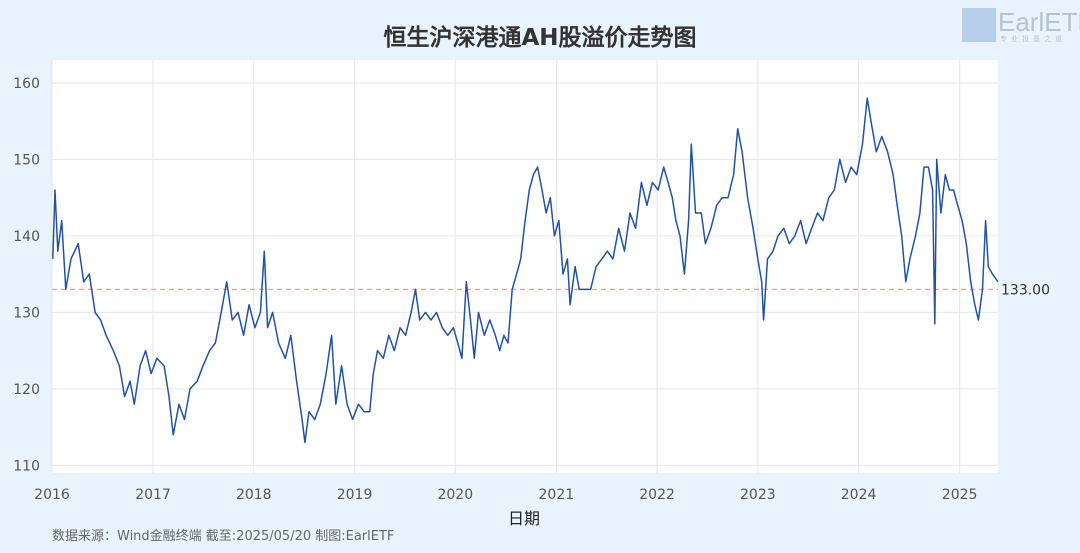 The height and width of the screenshot is (553, 1080). I want to click on data-source-note: 数据来源：Wind金融终端 截至:2025/05/20 制图:EarlETF, so click(223, 536).